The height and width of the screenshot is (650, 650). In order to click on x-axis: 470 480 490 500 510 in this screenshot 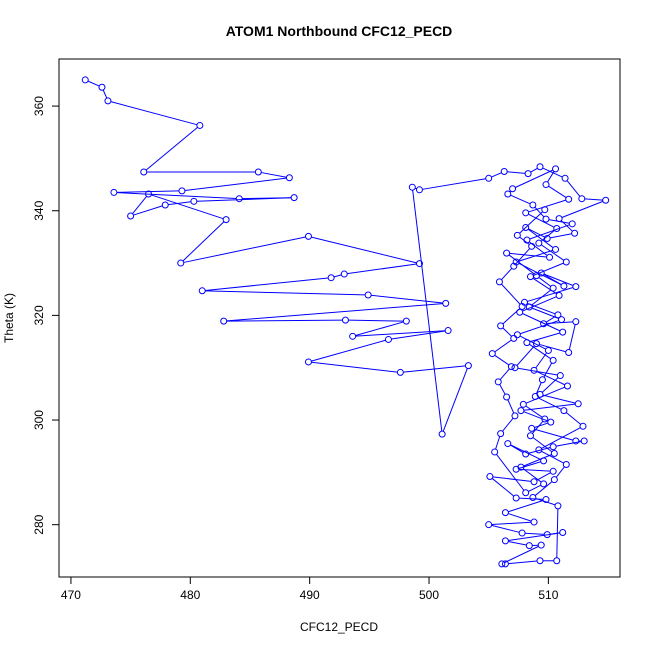, I will do `click(310, 589)`.